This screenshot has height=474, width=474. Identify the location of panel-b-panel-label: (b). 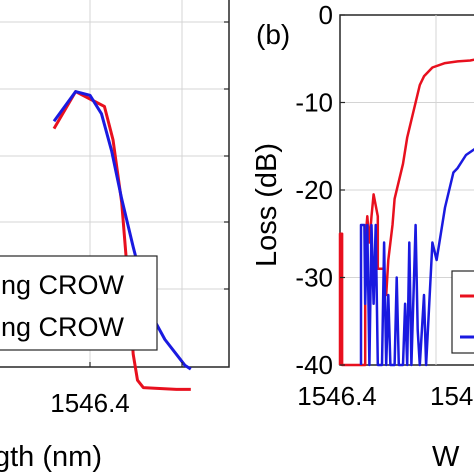
(273, 34).